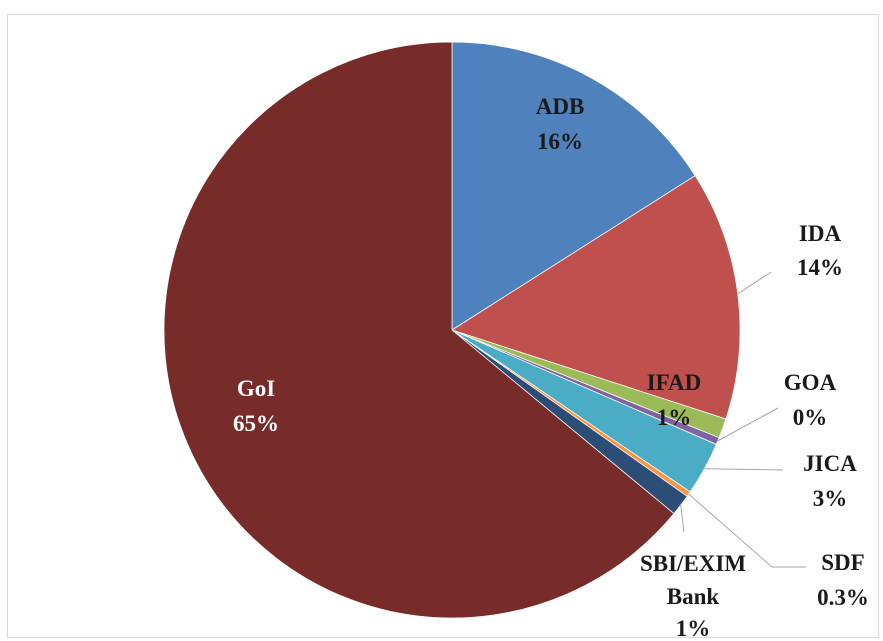 Image resolution: width=883 pixels, height=641 pixels. What do you see at coordinates (256, 388) in the screenshot?
I see `label-goi-name: GoI` at bounding box center [256, 388].